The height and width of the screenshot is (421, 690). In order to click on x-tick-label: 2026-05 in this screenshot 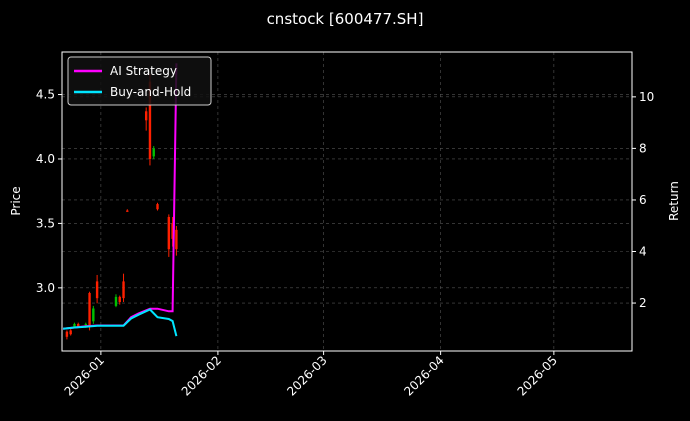, I will do `click(537, 375)`.